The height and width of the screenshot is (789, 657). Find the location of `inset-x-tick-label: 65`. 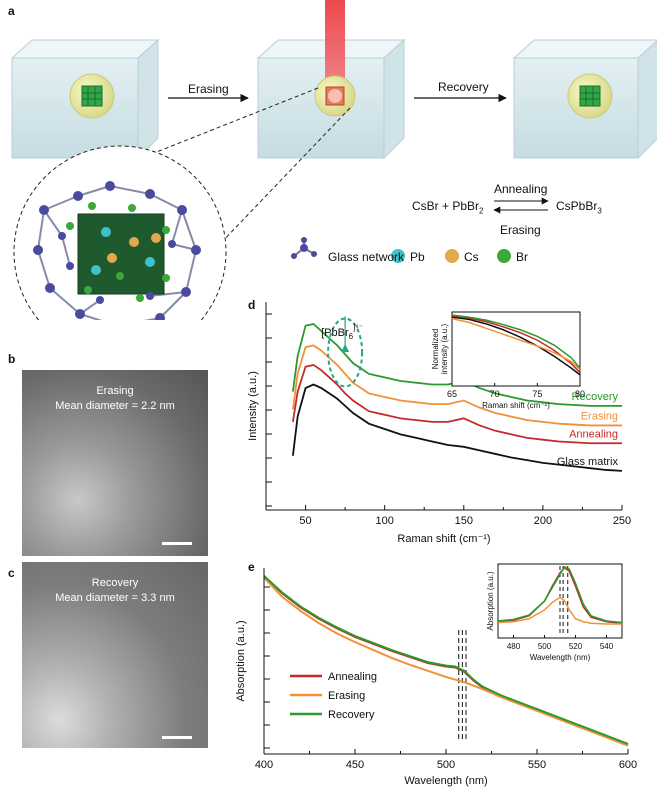

inset-x-tick-label: 65 is located at coordinates (452, 394).